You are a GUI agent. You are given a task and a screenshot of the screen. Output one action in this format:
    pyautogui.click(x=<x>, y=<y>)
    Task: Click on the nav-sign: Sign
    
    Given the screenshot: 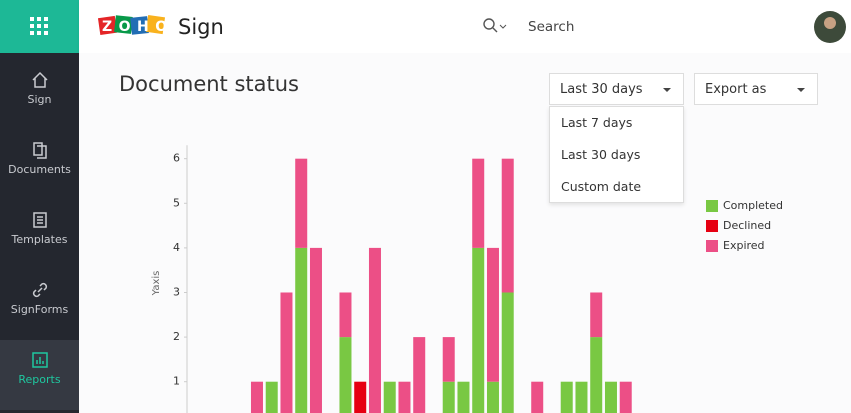 What is the action you would take?
    pyautogui.click(x=39, y=95)
    